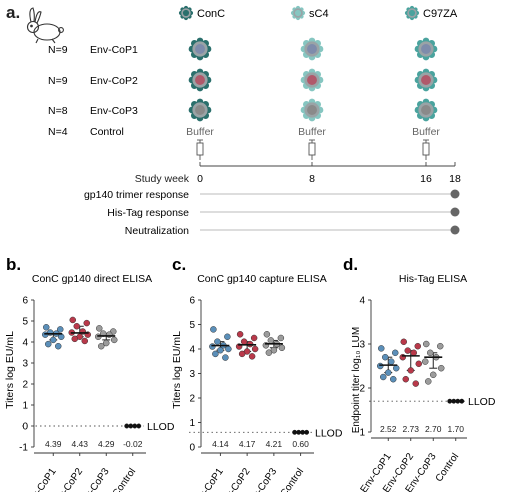  I want to click on median-label: 1.70, so click(455, 429).